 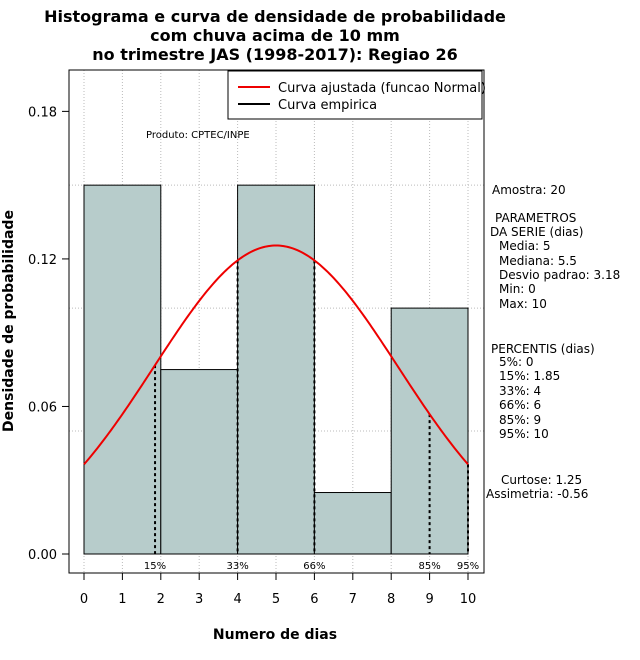 What do you see at coordinates (42, 112) in the screenshot?
I see `y-tick-label: 0.18` at bounding box center [42, 112].